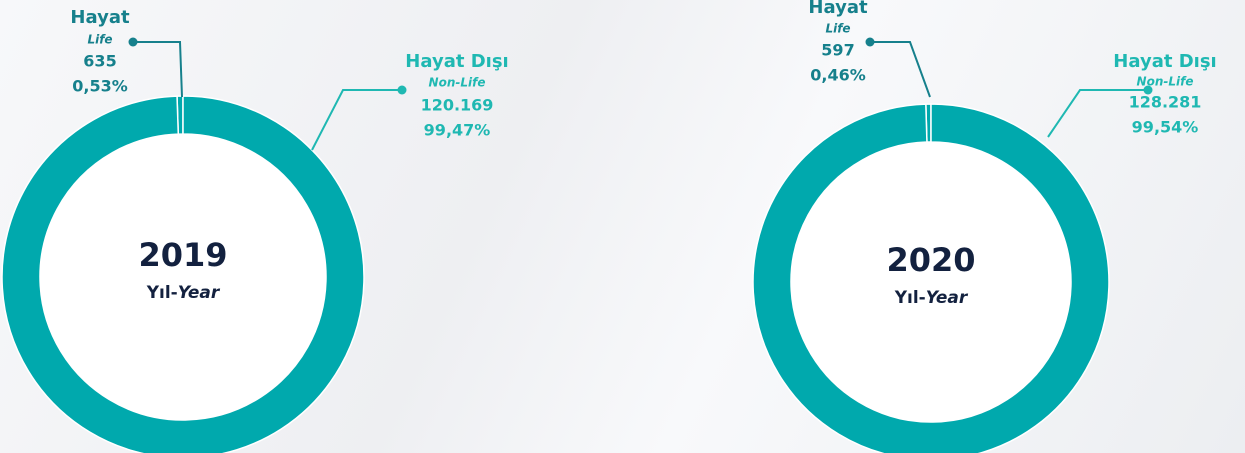  Describe the element at coordinates (838, 75) in the screenshot. I see `percent-label: 0,46%` at that location.